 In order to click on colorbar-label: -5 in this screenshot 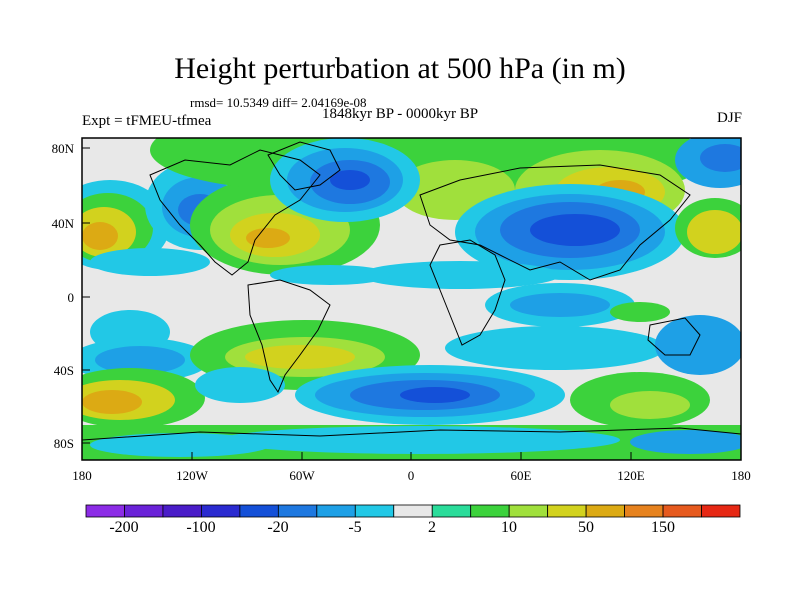, I will do `click(354, 527)`.